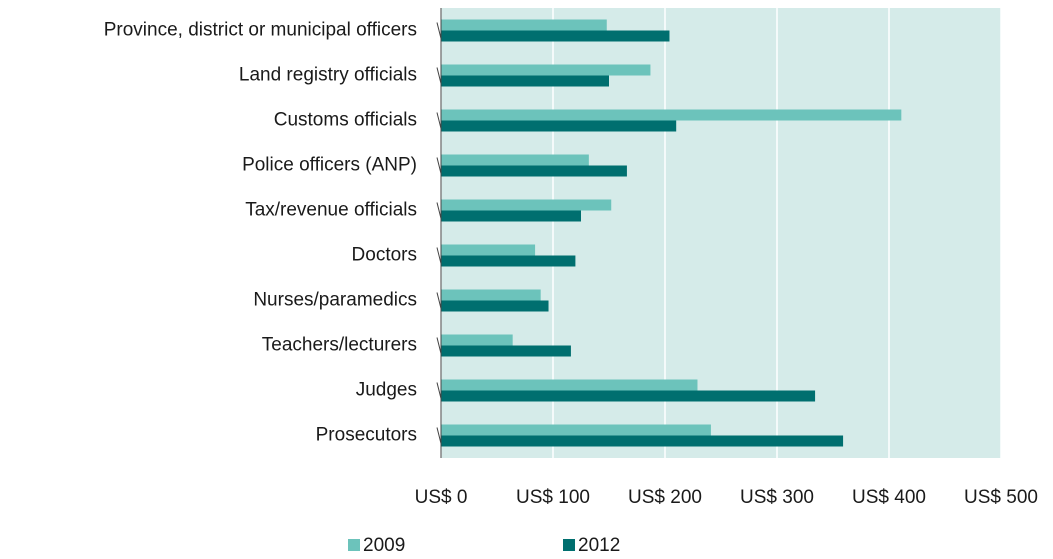 This screenshot has width=1053, height=559. What do you see at coordinates (386, 390) in the screenshot?
I see `y-tick-label: Judges` at bounding box center [386, 390].